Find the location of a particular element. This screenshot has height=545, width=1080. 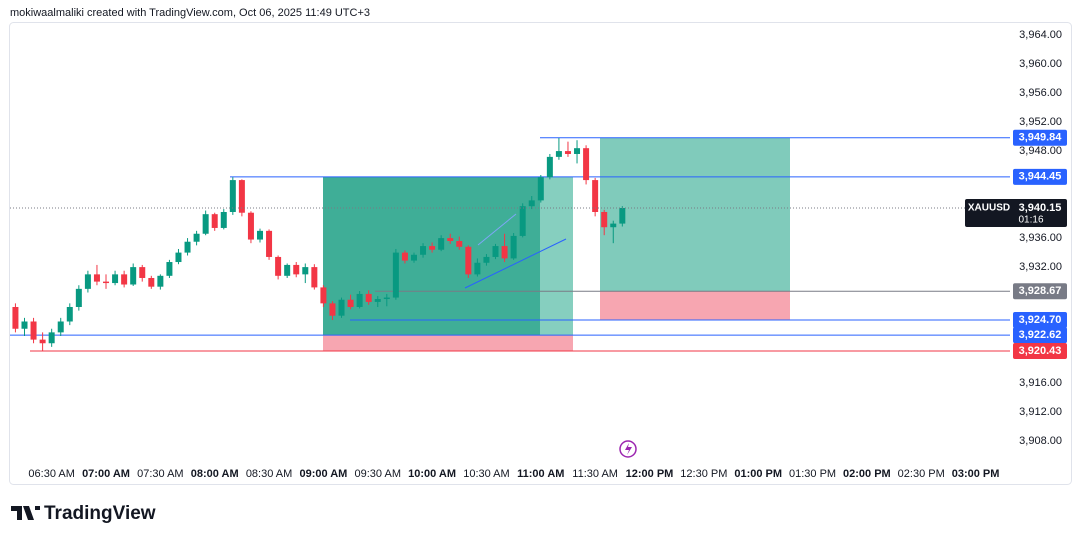

countdown-label: 01:16 is located at coordinates (1030, 220).